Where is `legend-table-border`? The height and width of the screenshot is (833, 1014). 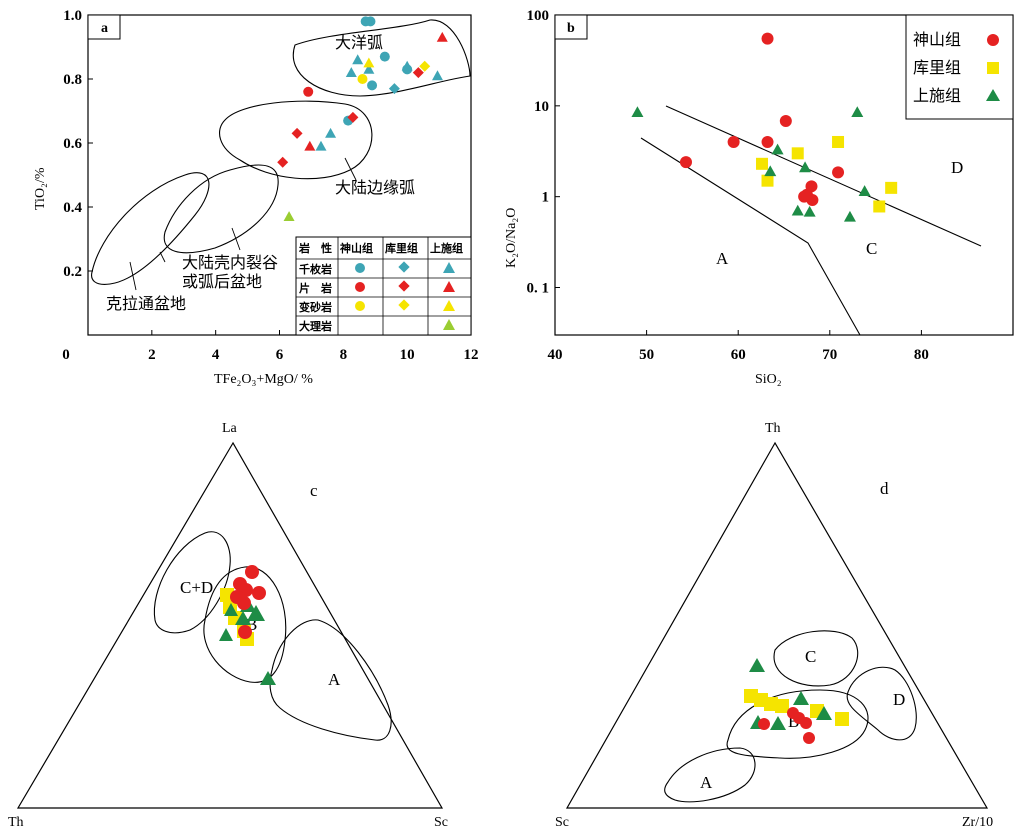
legend-table-border is located at coordinates (383, 286).